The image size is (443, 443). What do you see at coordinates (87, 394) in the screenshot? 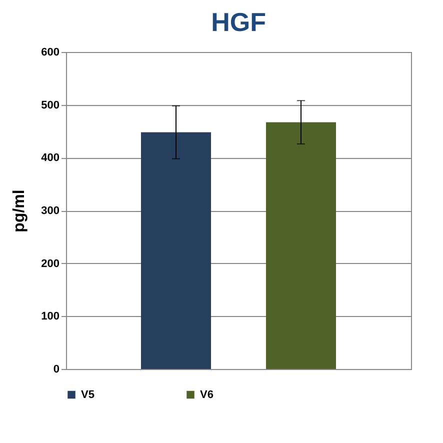
I see `legend-label: V5` at bounding box center [87, 394].